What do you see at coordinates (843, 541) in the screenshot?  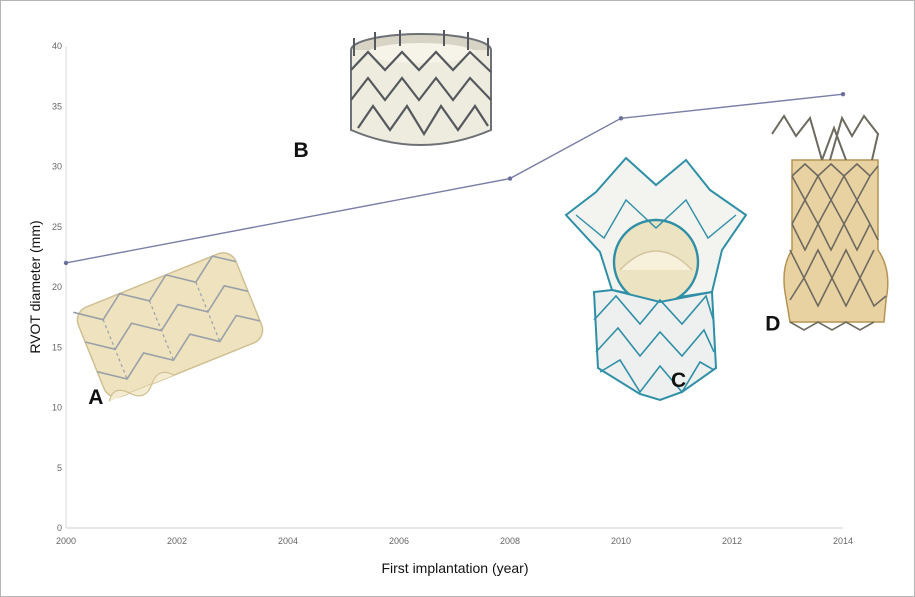 I see `x-tick-label: 2014` at bounding box center [843, 541].